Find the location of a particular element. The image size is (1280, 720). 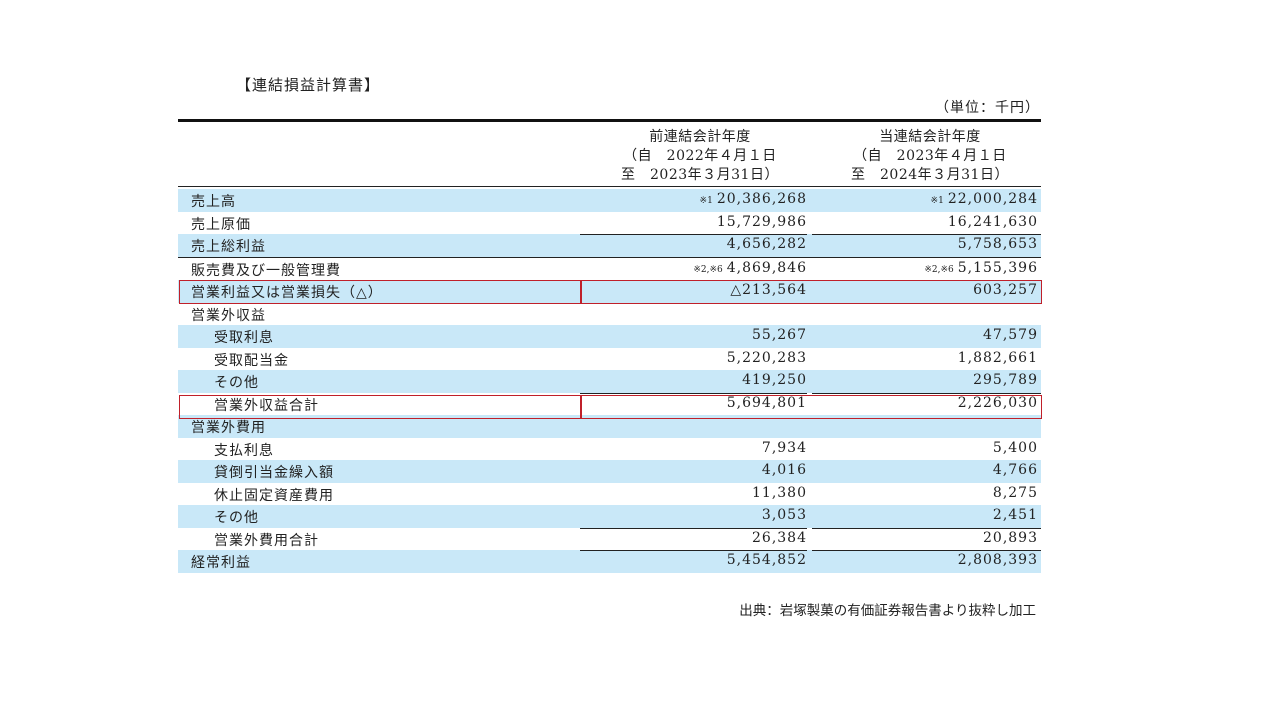

prev-value: ※1 20,386,268 is located at coordinates (753, 199).